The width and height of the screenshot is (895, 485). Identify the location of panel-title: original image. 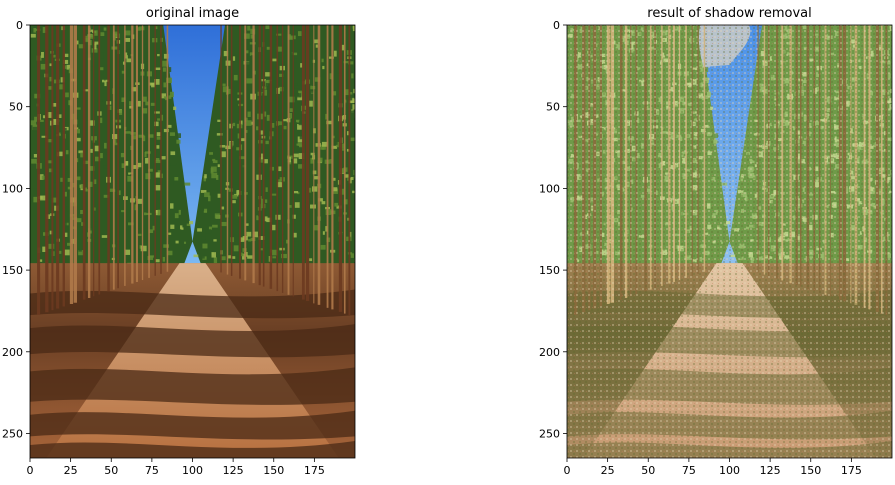
(192, 13).